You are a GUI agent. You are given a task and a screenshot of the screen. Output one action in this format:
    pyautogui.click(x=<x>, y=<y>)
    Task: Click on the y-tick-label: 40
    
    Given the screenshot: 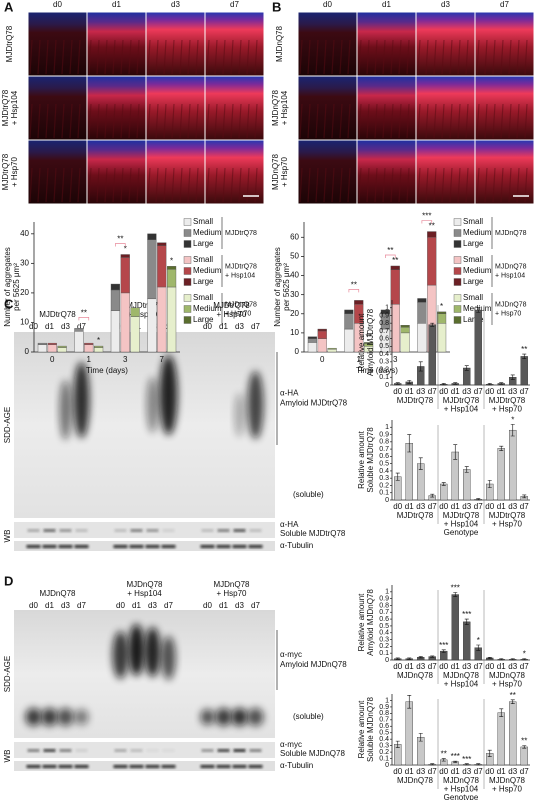 What is the action you would take?
    pyautogui.click(x=24, y=233)
    